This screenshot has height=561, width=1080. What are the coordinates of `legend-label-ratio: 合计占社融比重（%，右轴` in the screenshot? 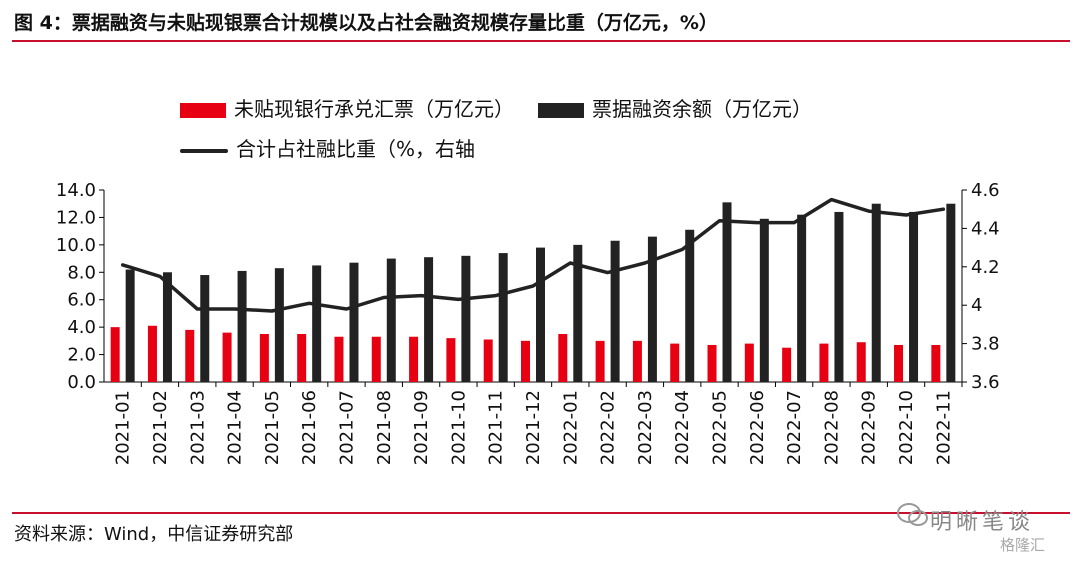 It's located at (356, 149).